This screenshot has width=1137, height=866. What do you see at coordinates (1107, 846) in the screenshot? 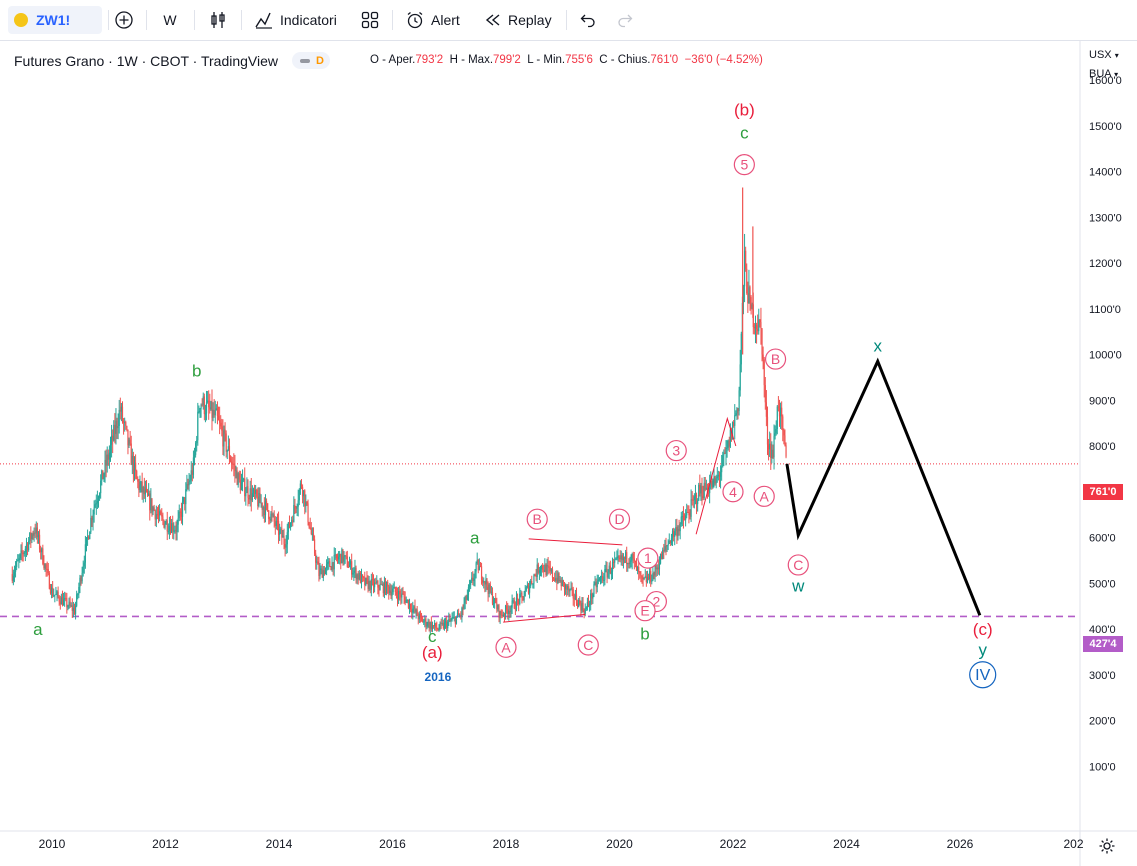
I see `settings-gear-button` at bounding box center [1107, 846].